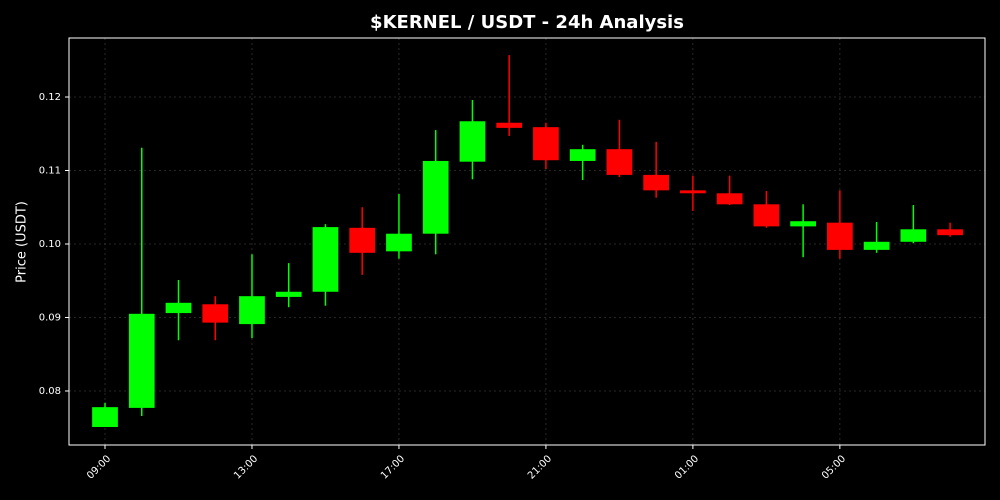 This screenshot has width=1000, height=500. I want to click on chart-title: $KERNEL / USDT - 24h Analysis, so click(527, 22).